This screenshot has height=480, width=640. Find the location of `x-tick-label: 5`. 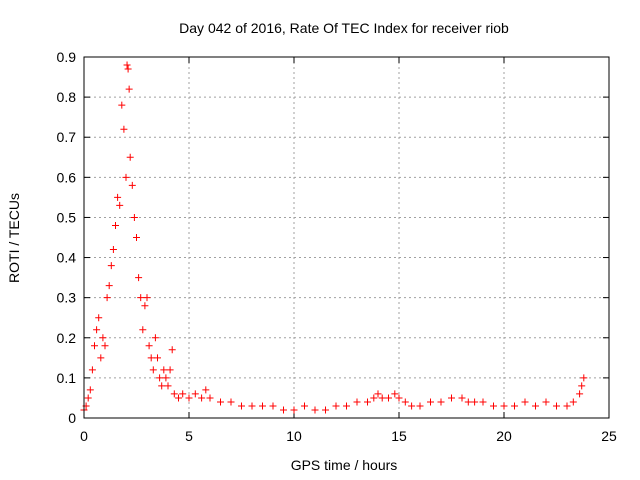

x-tick-label: 5 is located at coordinates (189, 436).